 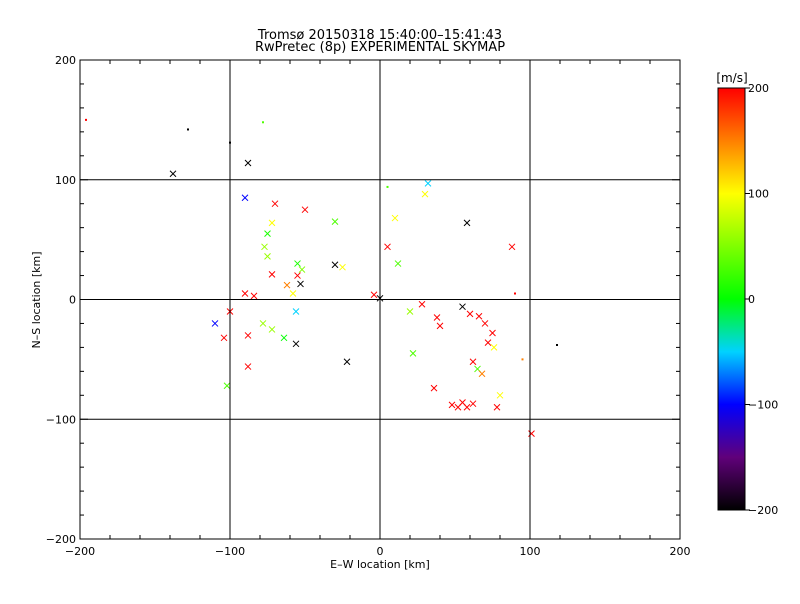 What do you see at coordinates (36, 299) in the screenshot?
I see `y-axis-label: N–S location [km]` at bounding box center [36, 299].